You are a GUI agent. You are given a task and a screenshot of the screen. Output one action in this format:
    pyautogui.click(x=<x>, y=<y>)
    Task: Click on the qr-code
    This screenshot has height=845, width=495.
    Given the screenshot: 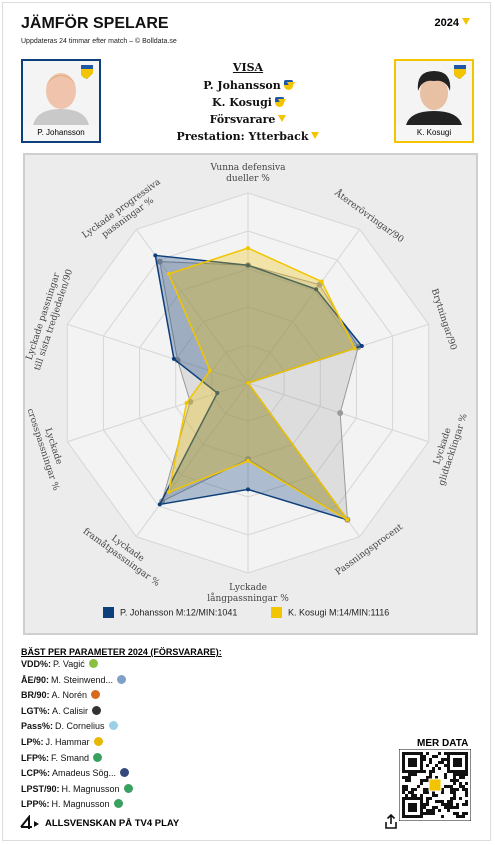 What is the action you would take?
    pyautogui.click(x=435, y=785)
    